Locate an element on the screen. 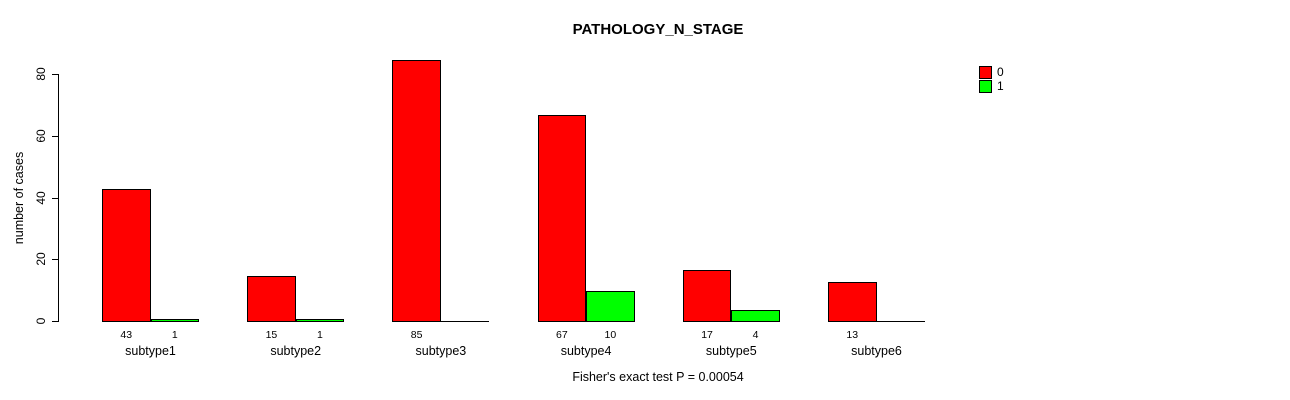  bar-0-subtype2 is located at coordinates (271, 299).